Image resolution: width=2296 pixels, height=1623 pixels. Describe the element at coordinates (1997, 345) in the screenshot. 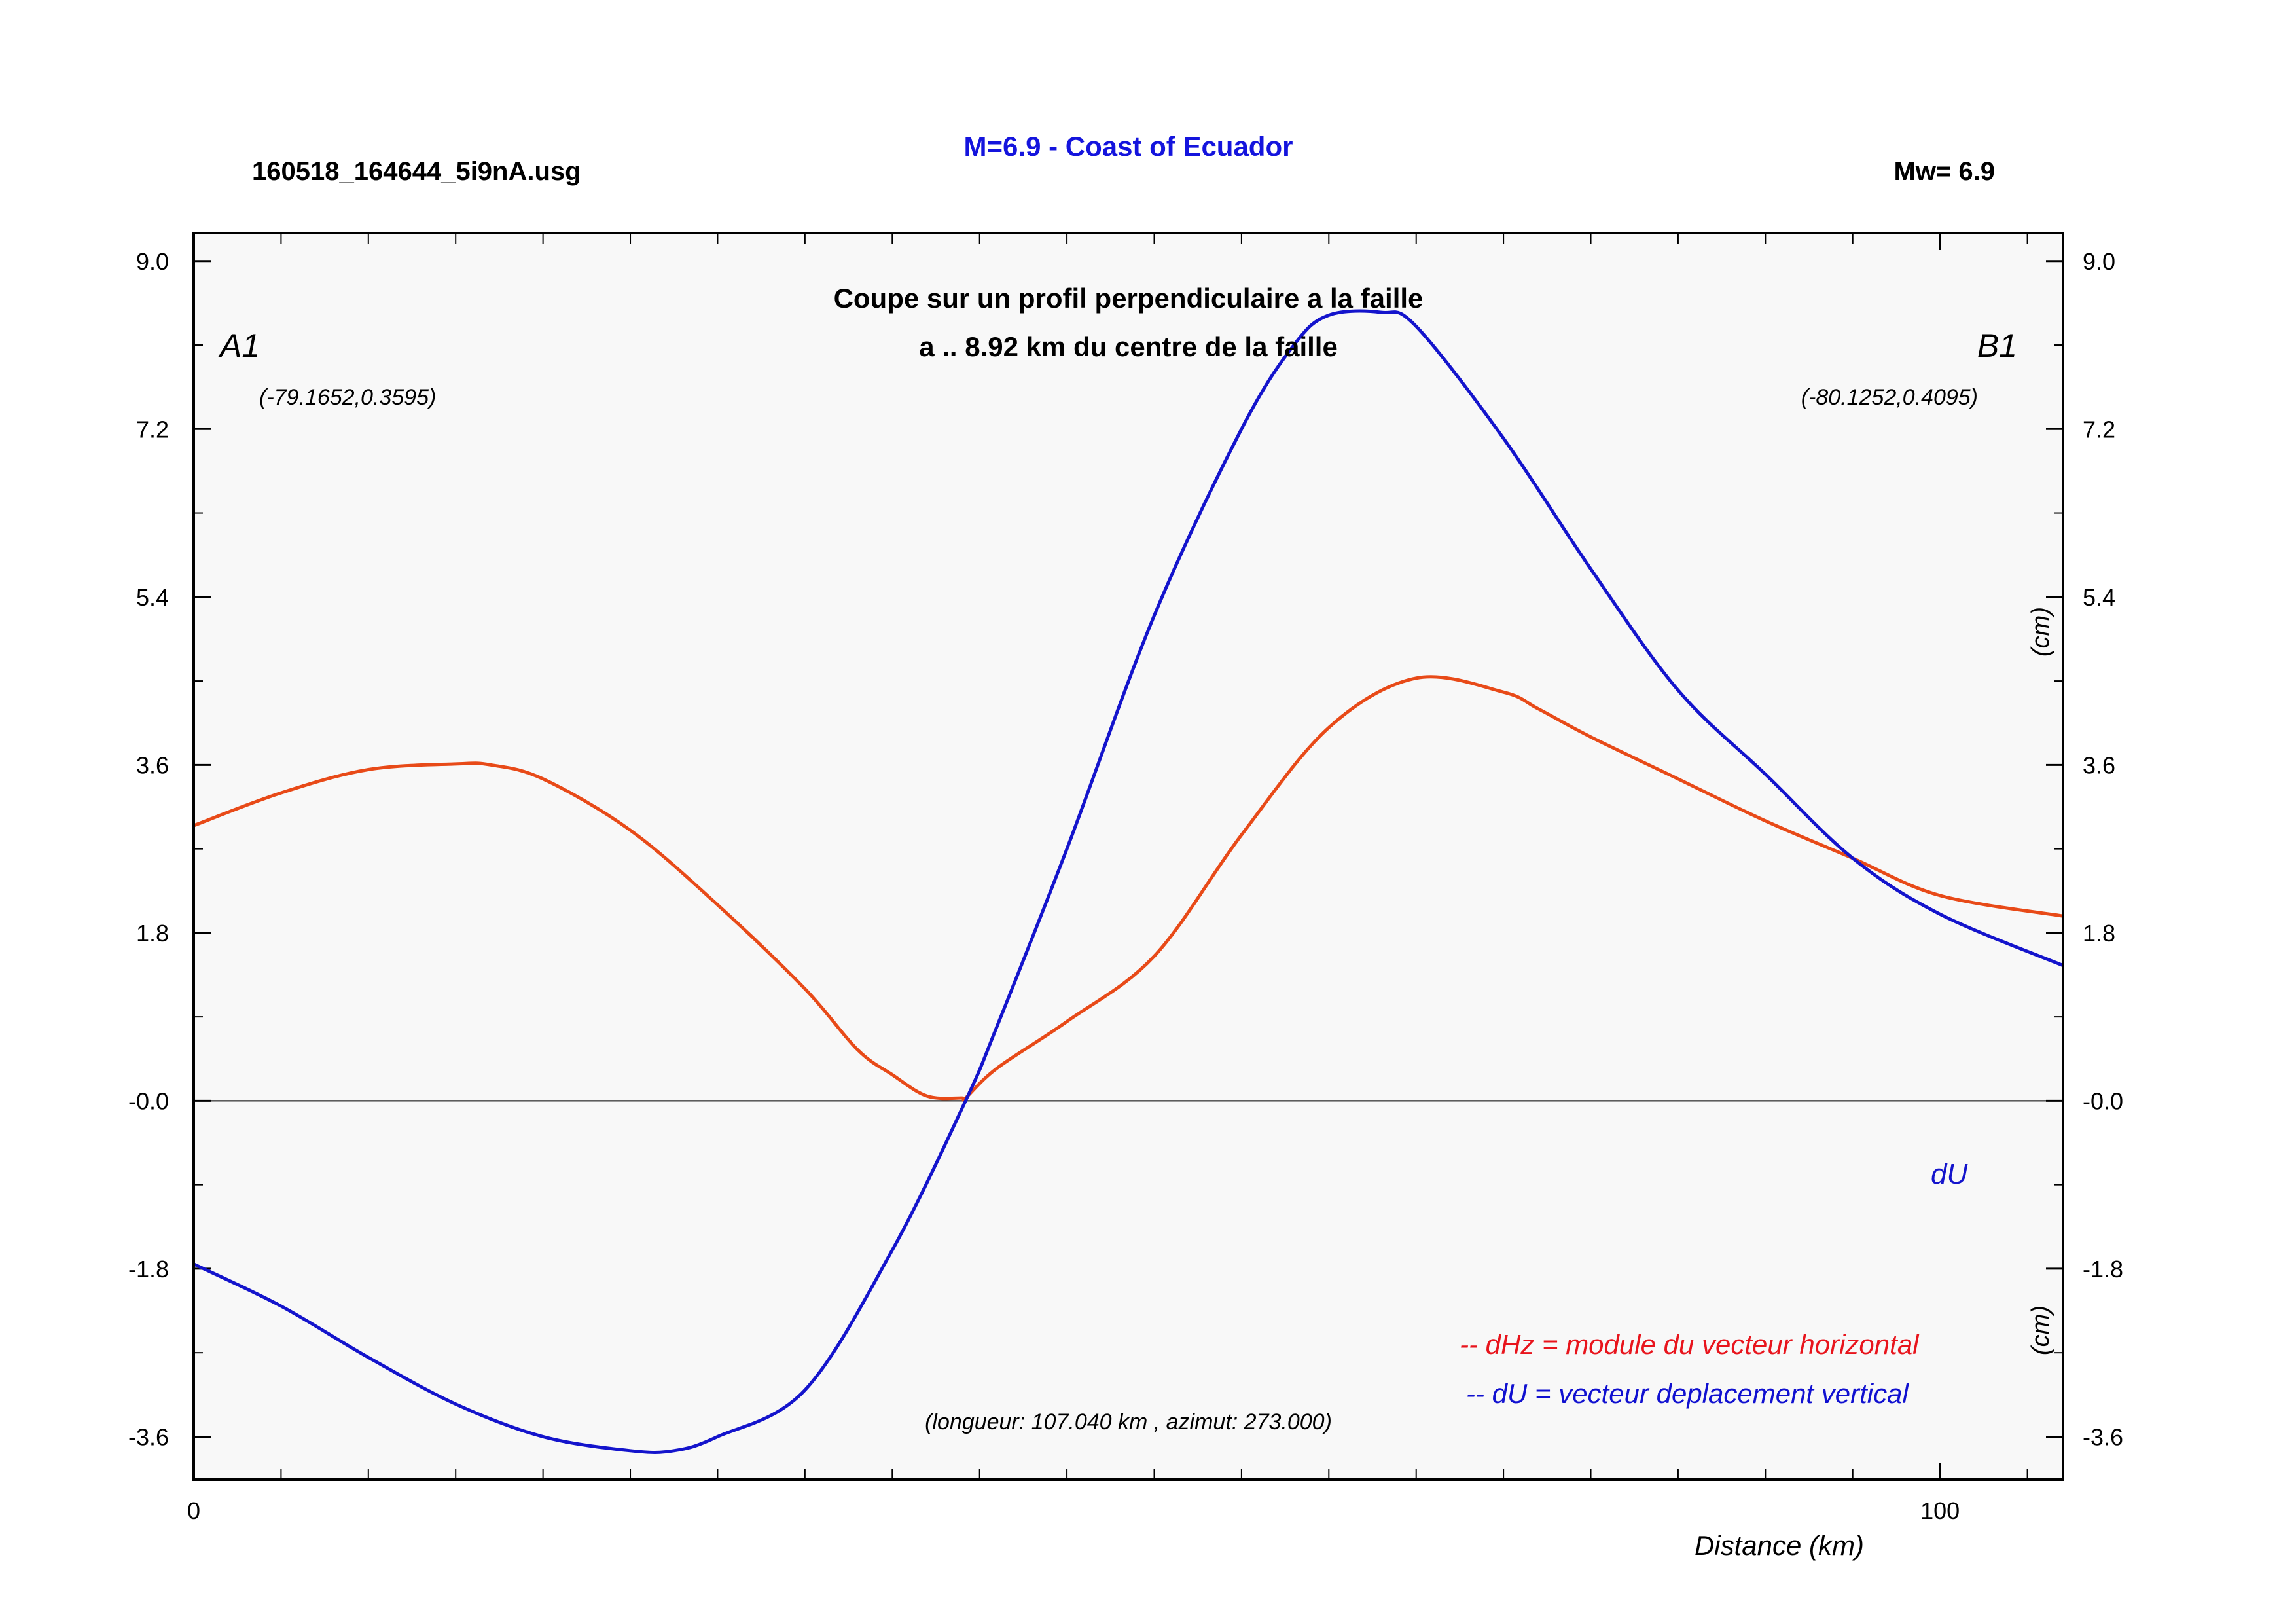

I see `point-b-label: B1` at that location.